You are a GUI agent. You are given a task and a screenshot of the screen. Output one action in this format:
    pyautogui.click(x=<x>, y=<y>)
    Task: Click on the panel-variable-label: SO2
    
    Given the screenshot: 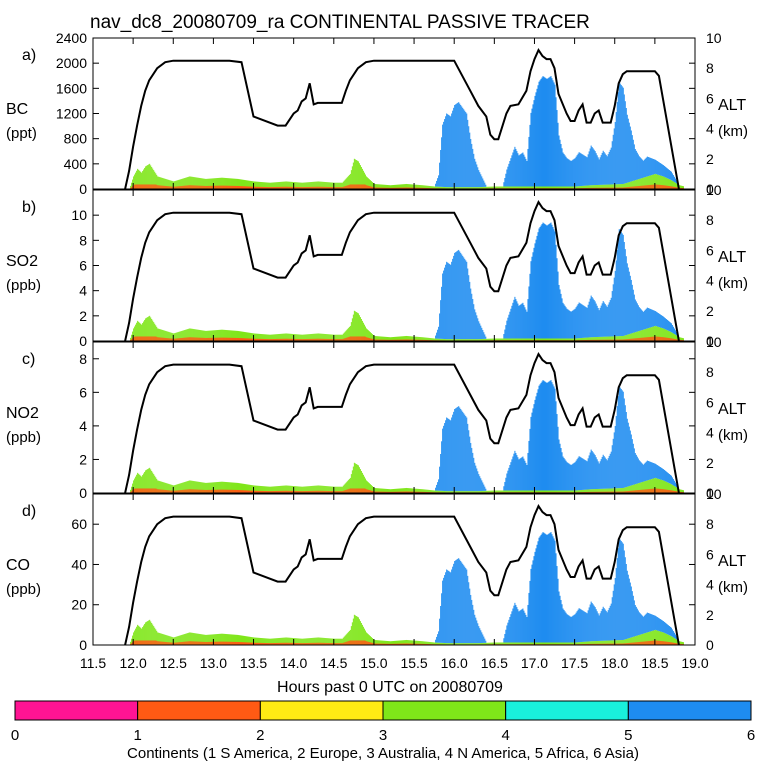 What is the action you would take?
    pyautogui.click(x=22, y=261)
    